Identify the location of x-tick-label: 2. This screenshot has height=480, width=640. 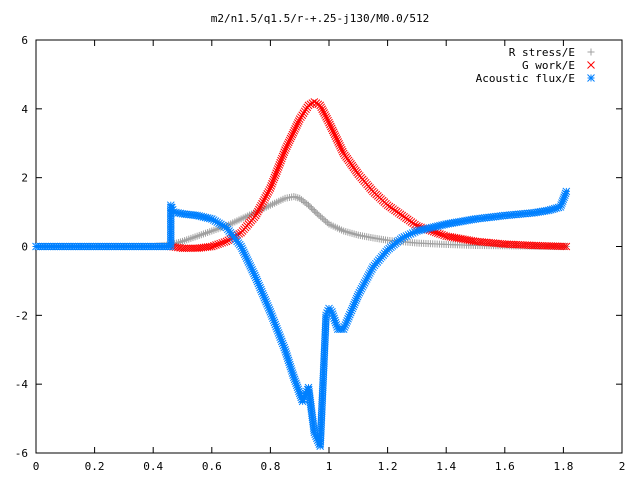
(622, 466).